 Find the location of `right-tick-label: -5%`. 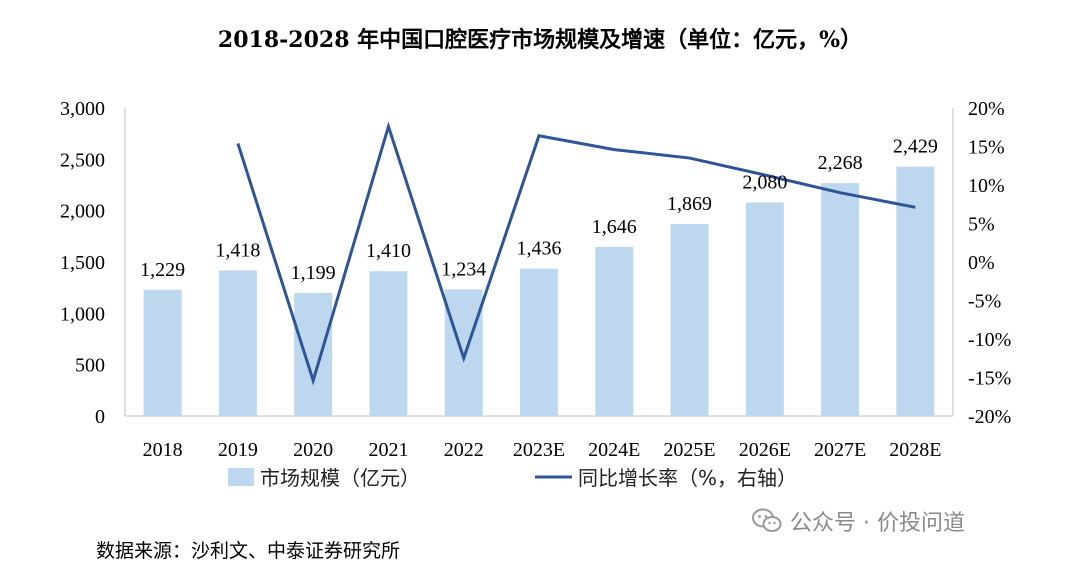

right-tick-label: -5% is located at coordinates (984, 302).